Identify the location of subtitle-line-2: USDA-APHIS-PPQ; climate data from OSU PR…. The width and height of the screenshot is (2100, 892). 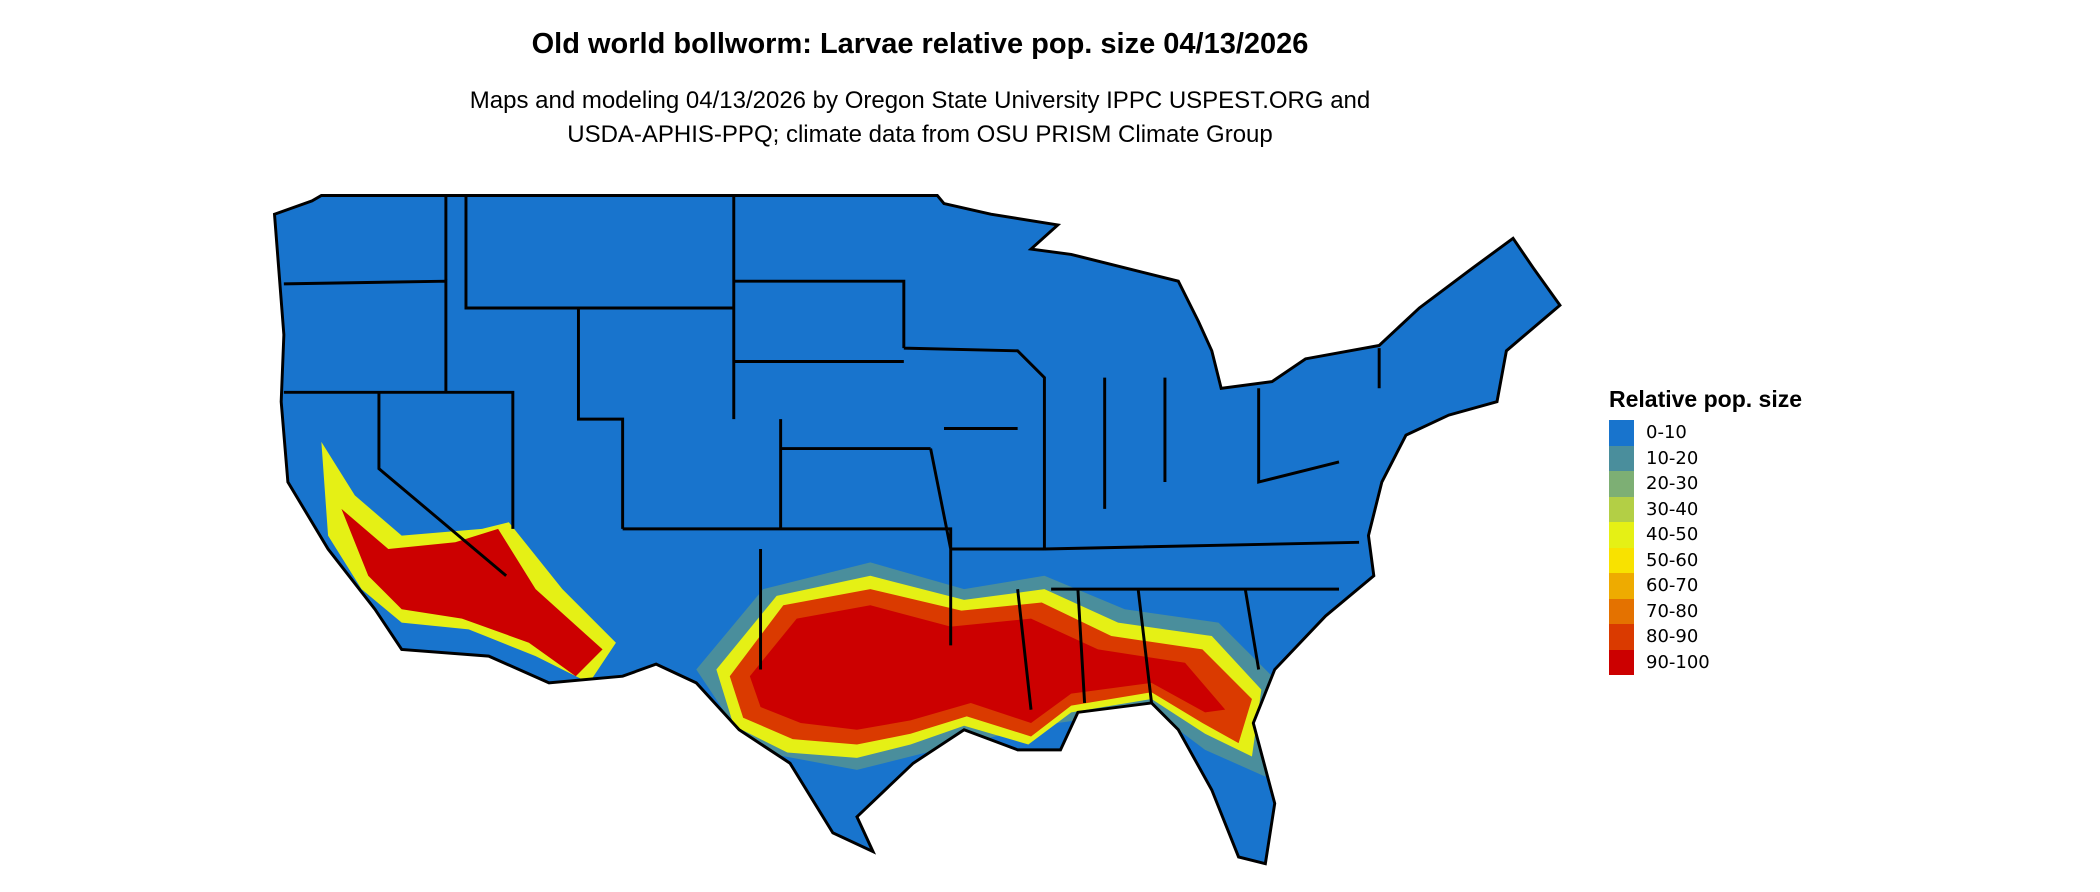
(920, 134).